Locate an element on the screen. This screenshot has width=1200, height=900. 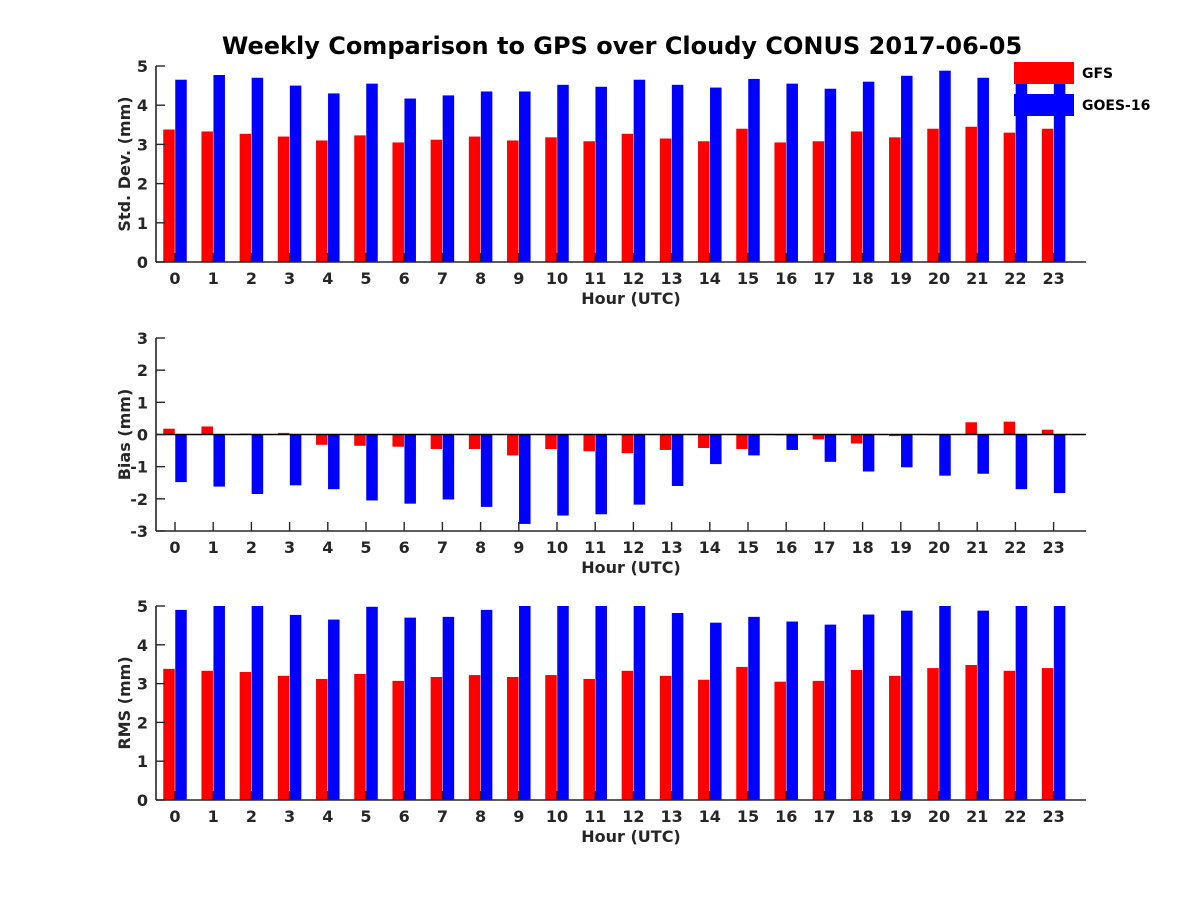
x-tick-label: 3 is located at coordinates (289, 547).